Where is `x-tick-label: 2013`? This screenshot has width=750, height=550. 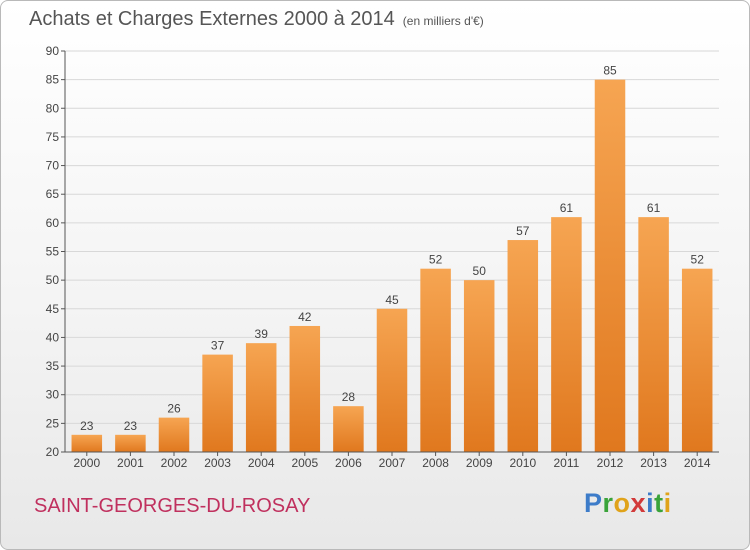
x-tick-label: 2013 is located at coordinates (653, 463).